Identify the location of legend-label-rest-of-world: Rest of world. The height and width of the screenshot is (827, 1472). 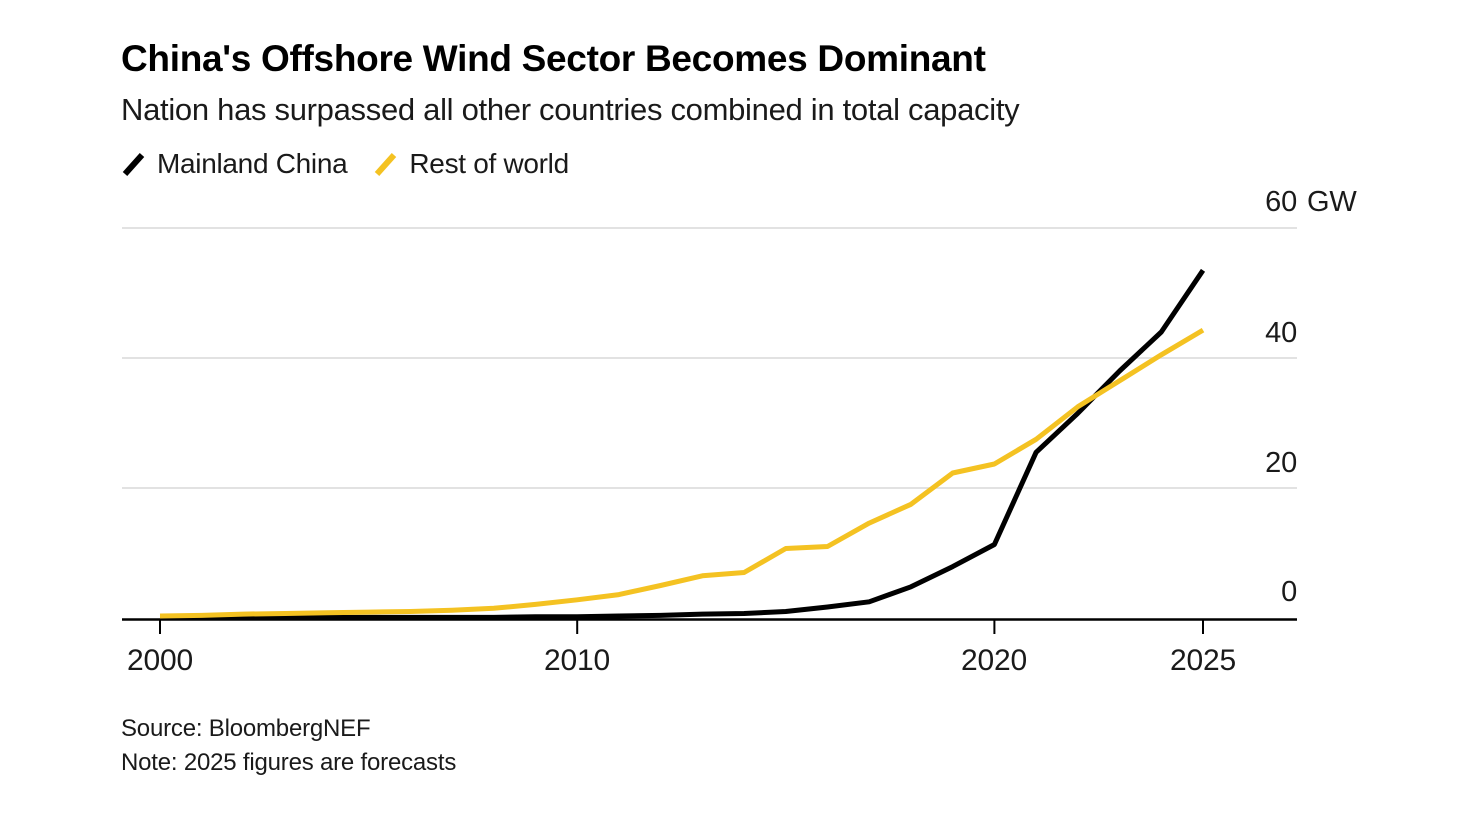
(489, 163).